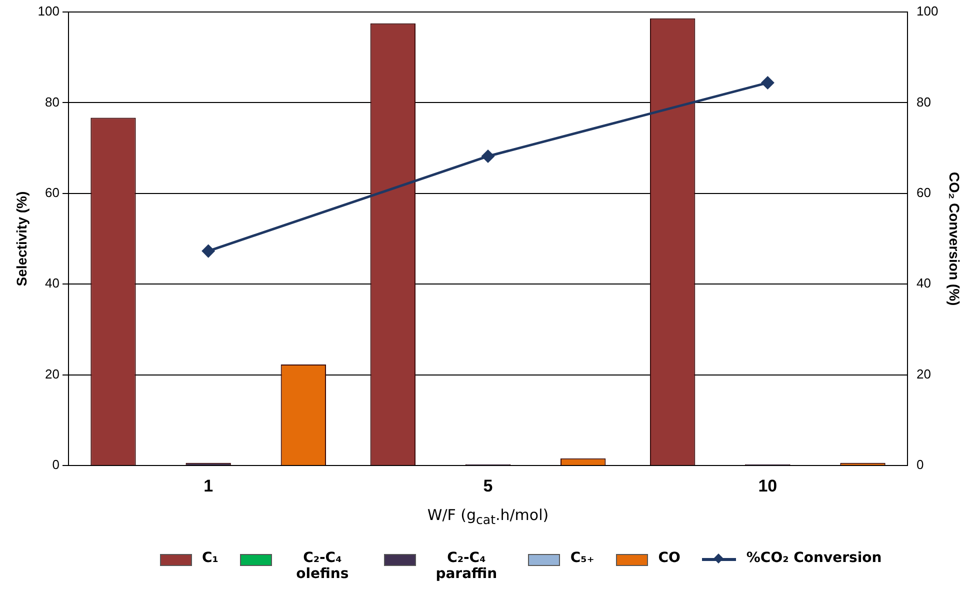  What do you see at coordinates (52, 374) in the screenshot?
I see `y-tick-label: 20` at bounding box center [52, 374].